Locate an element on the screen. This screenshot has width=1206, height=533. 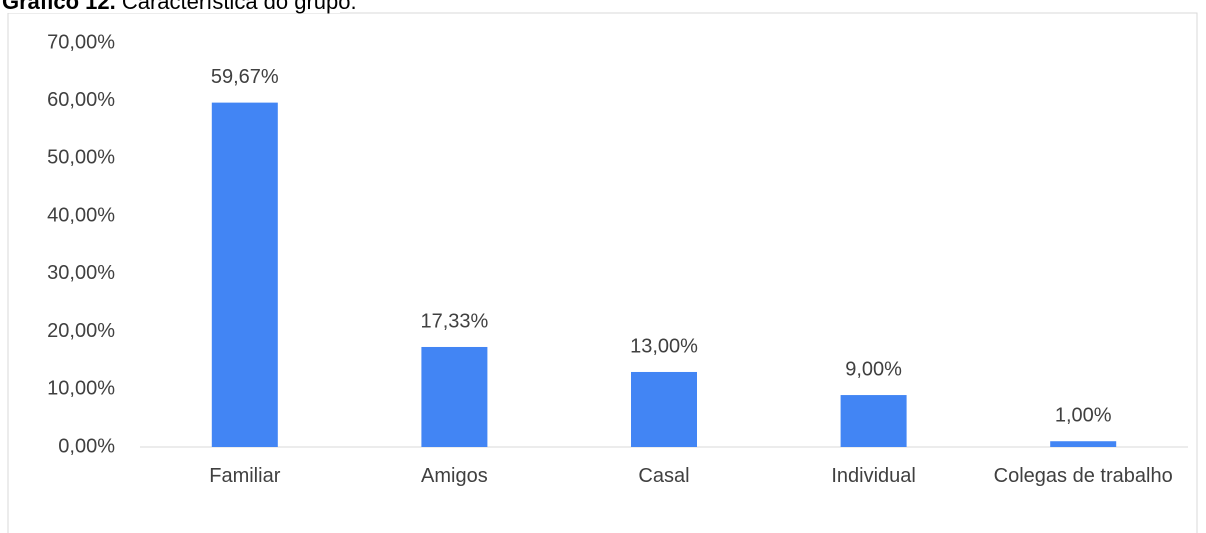
y-tick-label: 20,00% is located at coordinates (81, 331).